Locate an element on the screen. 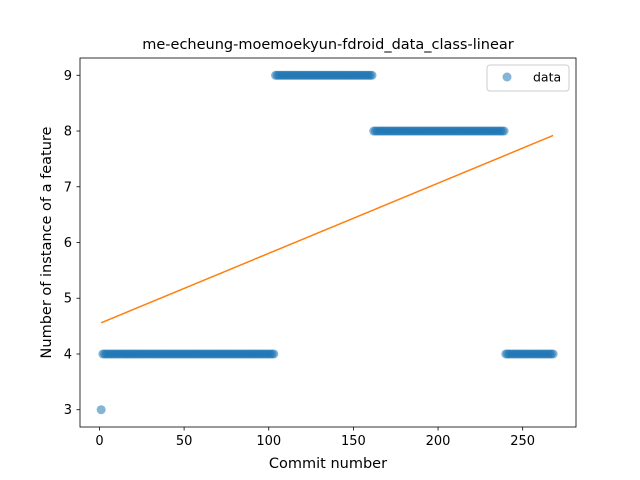 The image size is (640, 480). y-tick-label: 4 is located at coordinates (68, 354).